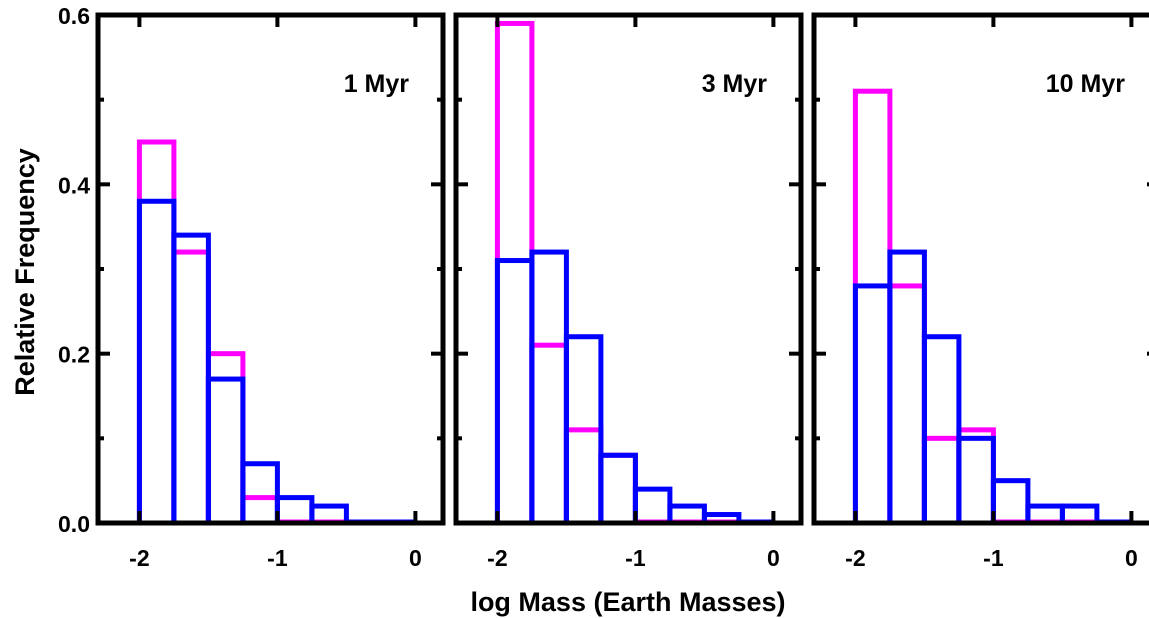 Image resolution: width=1149 pixels, height=618 pixels. I want to click on y-tick-label-3: 0.4, so click(74, 185).